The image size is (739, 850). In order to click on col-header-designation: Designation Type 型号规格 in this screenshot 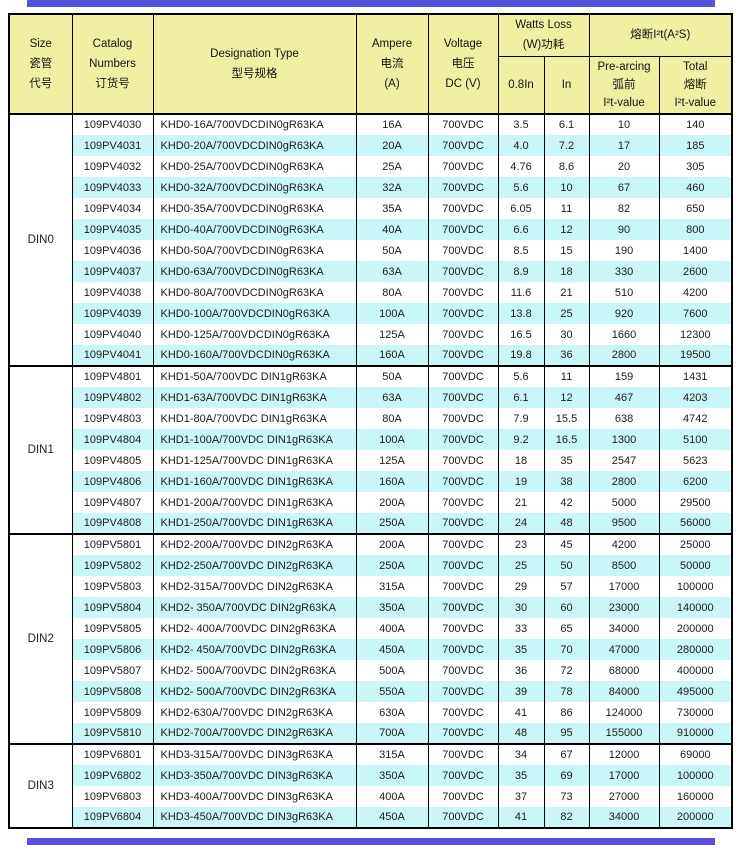, I will do `click(254, 64)`.